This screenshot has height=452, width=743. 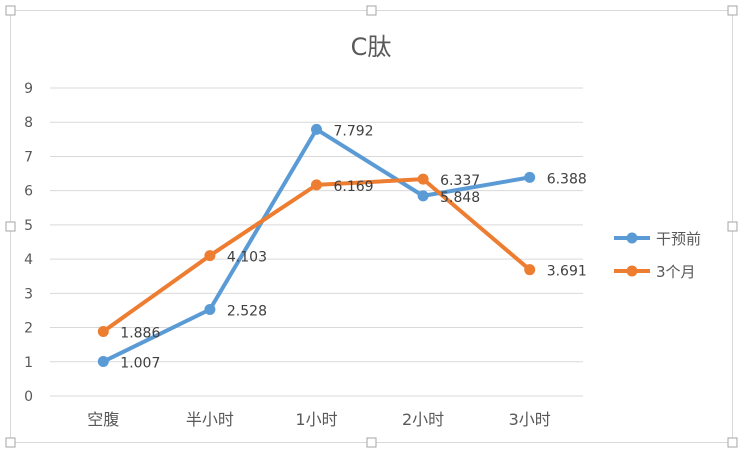 I want to click on data-label: 5.848, so click(x=460, y=198).